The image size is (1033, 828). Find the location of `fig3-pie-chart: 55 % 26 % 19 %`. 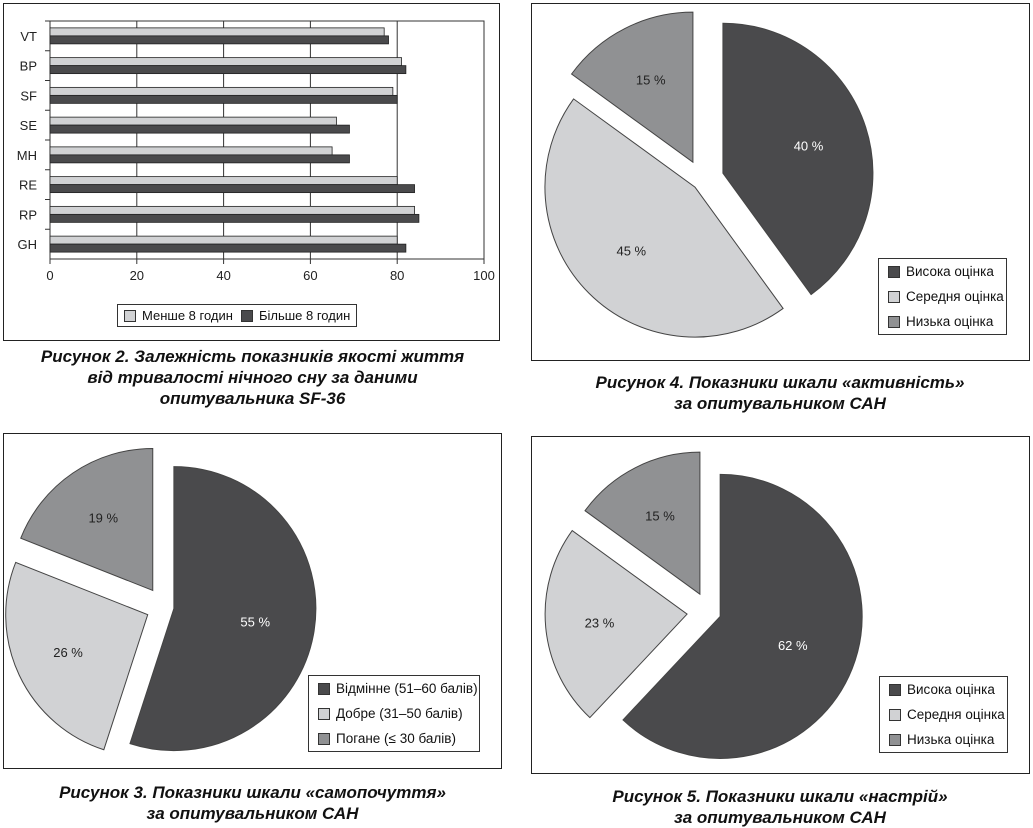

fig3-pie-chart: 55 % 26 % 19 % is located at coordinates (161, 599).